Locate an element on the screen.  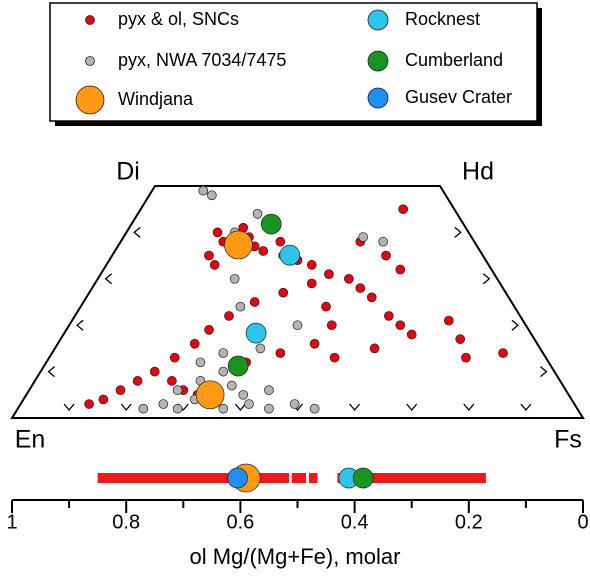
x-axis-label: ol Mg/(Mg+Fe), molar is located at coordinates (295, 556).